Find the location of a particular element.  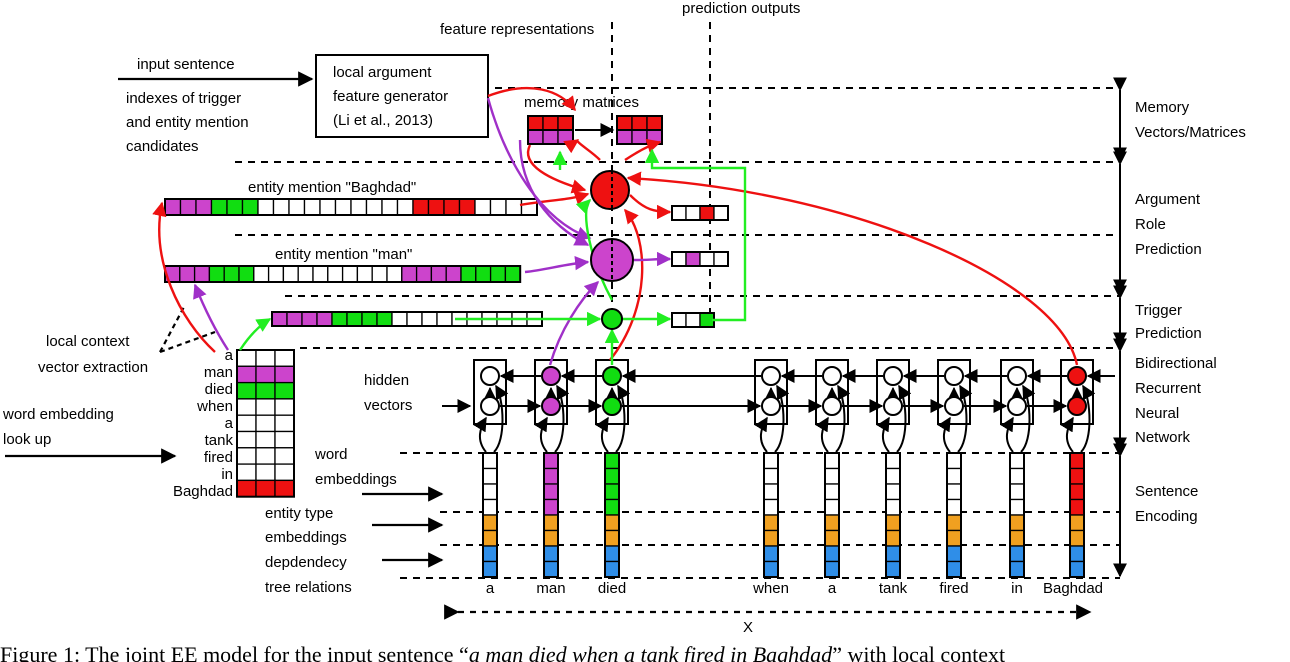

entity-baghdad-label: entity mention "Baghdad" is located at coordinates (332, 187).